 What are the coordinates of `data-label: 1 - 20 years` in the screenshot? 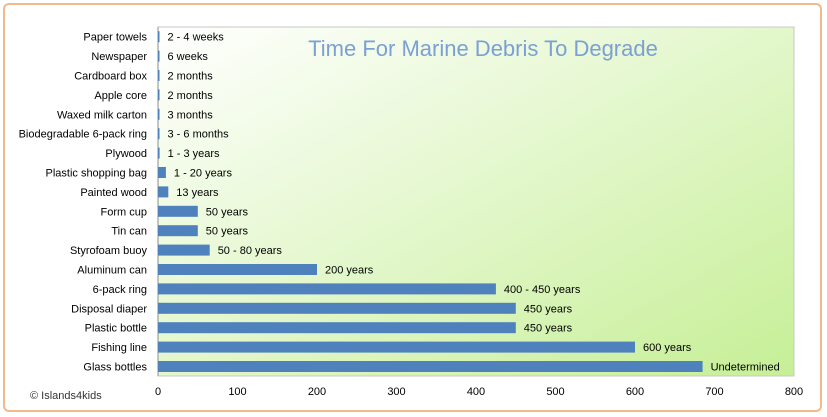 It's located at (203, 174).